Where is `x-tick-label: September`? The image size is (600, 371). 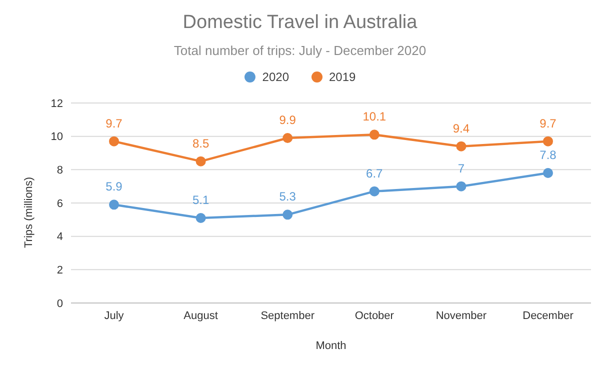
x-tick-label: September is located at coordinates (287, 316).